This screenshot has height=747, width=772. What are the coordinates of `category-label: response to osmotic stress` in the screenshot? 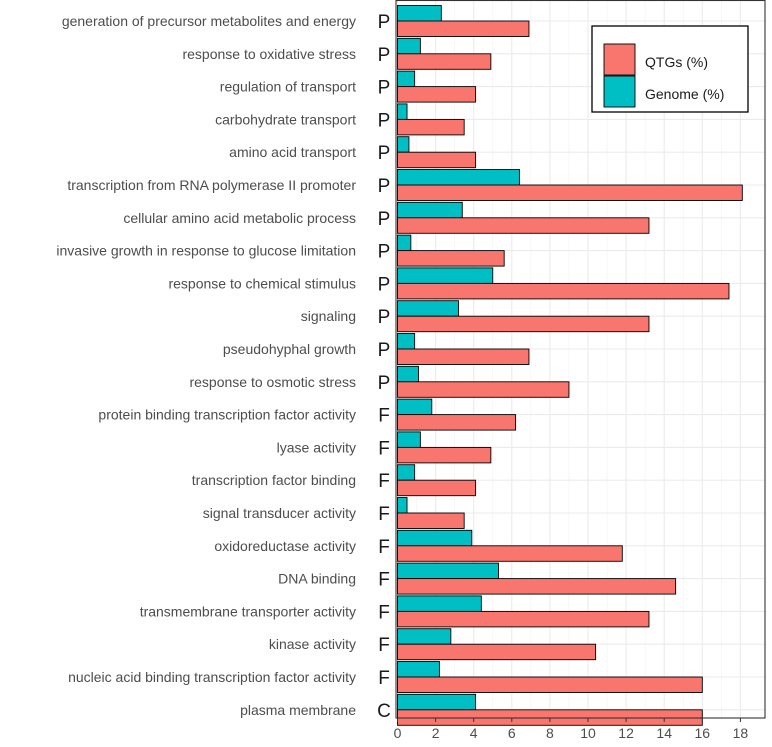 It's located at (272, 382).